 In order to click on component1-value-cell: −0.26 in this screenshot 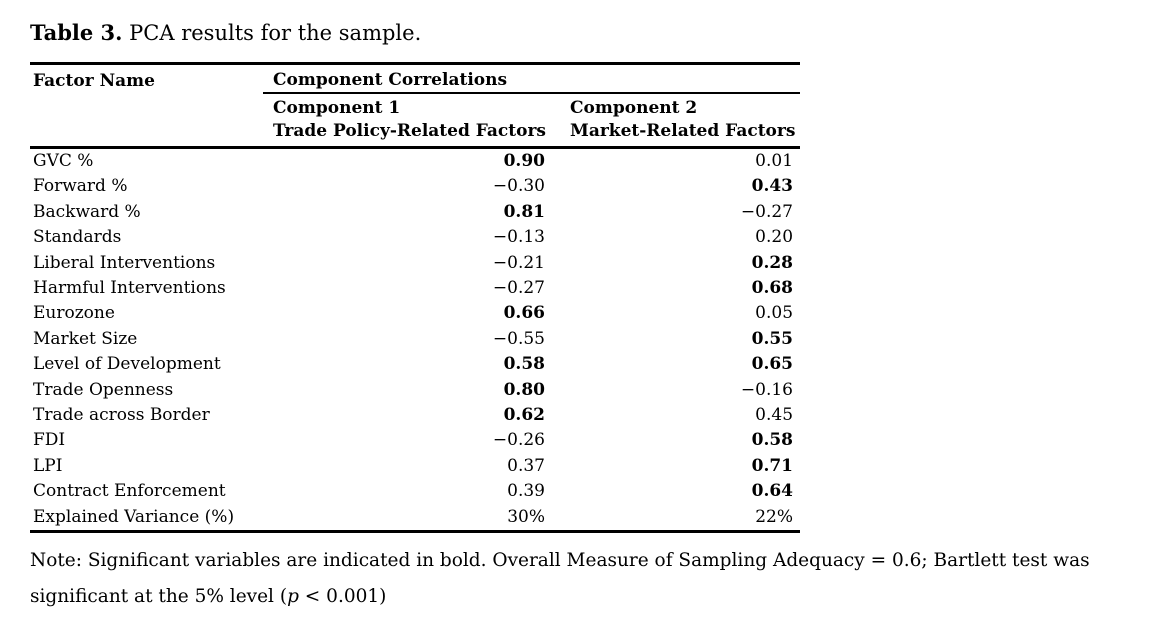, I will do `click(518, 440)`.